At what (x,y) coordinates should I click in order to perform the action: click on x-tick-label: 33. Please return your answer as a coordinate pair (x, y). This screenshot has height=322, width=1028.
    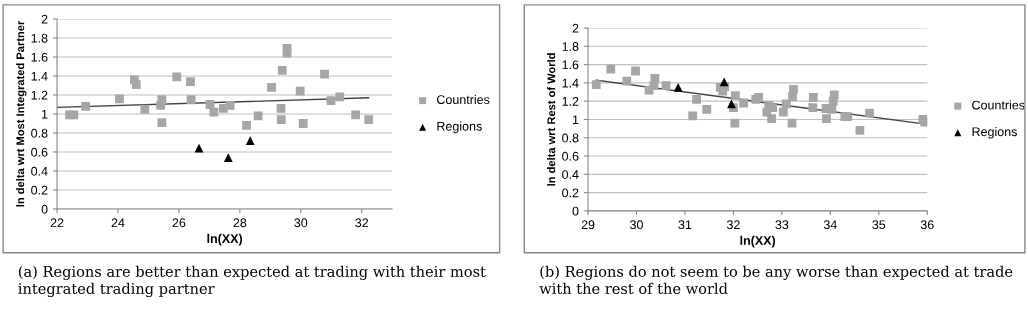
    Looking at the image, I should click on (782, 225).